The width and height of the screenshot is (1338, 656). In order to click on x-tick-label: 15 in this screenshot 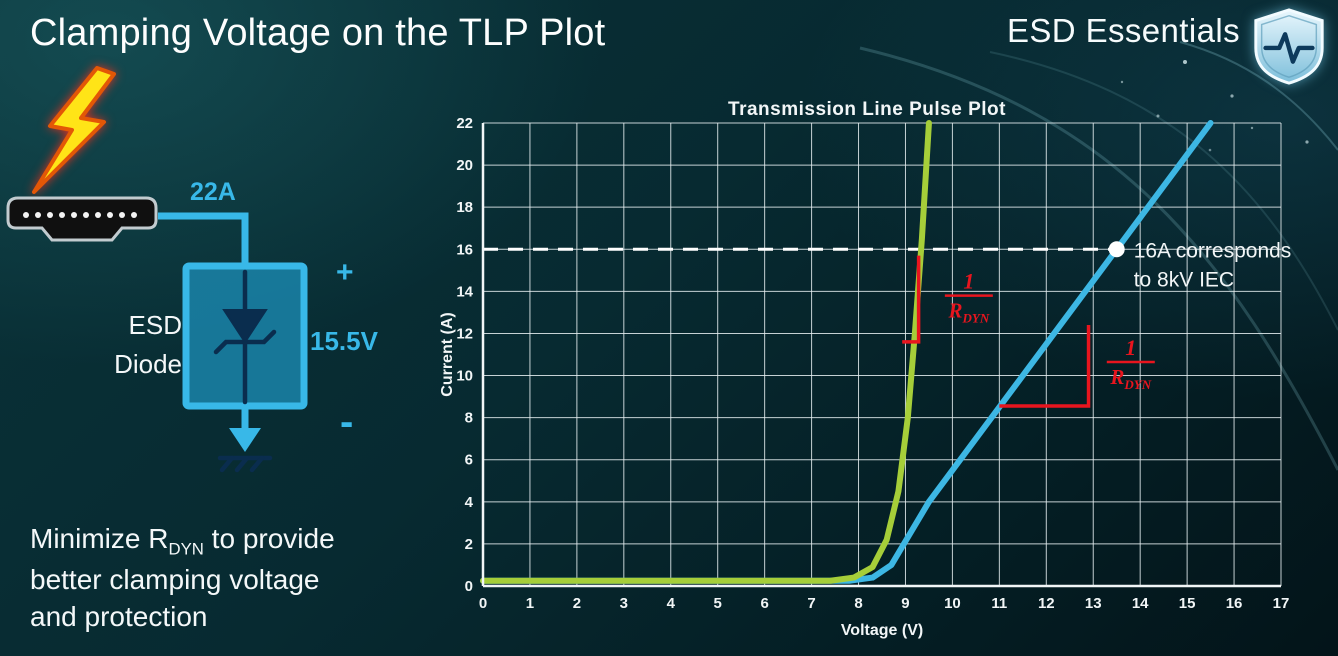, I will do `click(1187, 603)`.